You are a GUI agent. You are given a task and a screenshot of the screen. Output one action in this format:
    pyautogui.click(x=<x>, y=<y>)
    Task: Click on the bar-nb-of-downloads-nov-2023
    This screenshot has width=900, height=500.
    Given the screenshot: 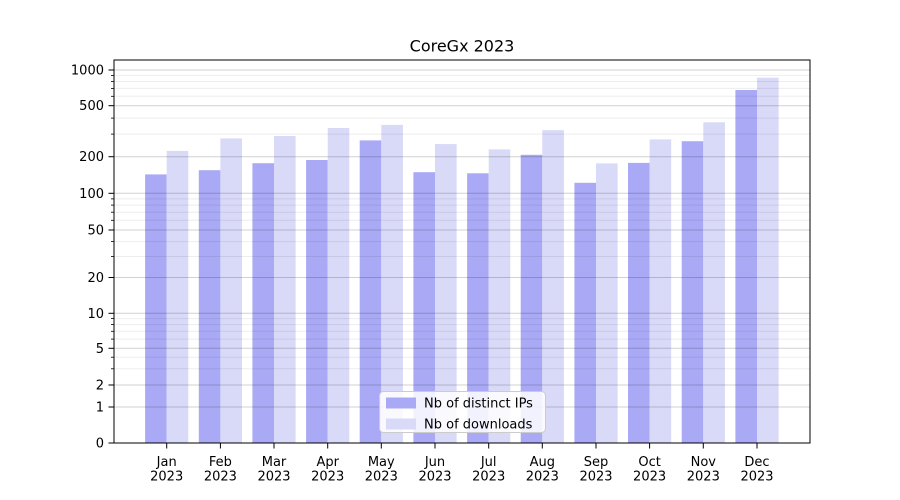 What is the action you would take?
    pyautogui.click(x=714, y=283)
    